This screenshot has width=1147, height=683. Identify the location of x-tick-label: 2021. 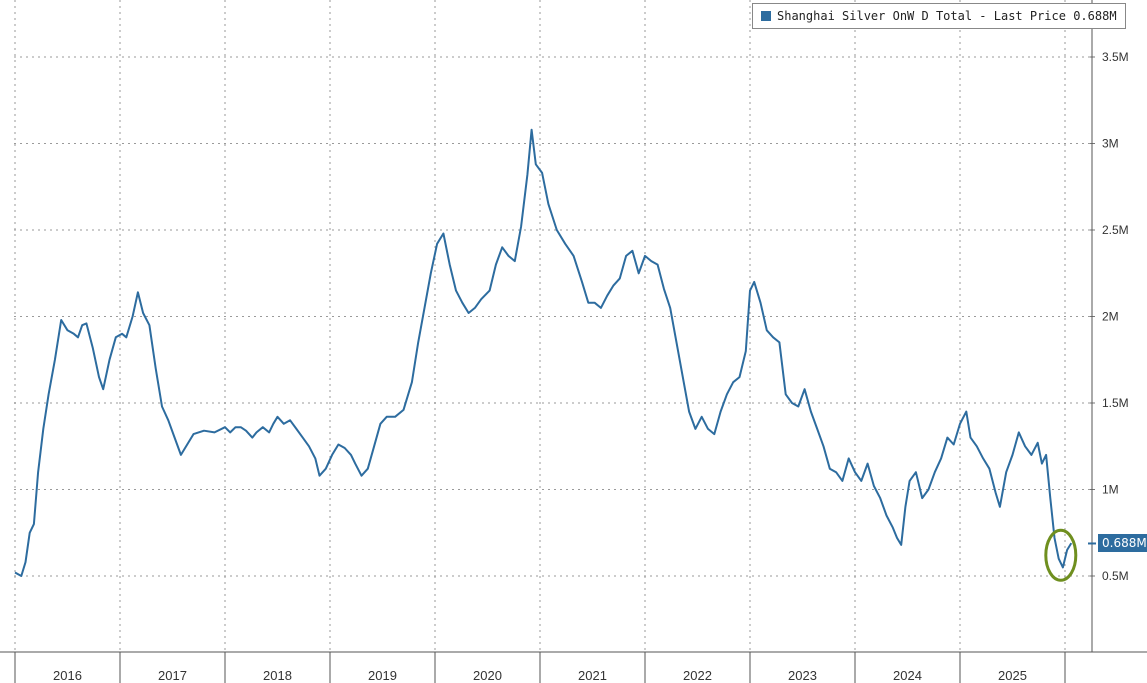
(592, 675).